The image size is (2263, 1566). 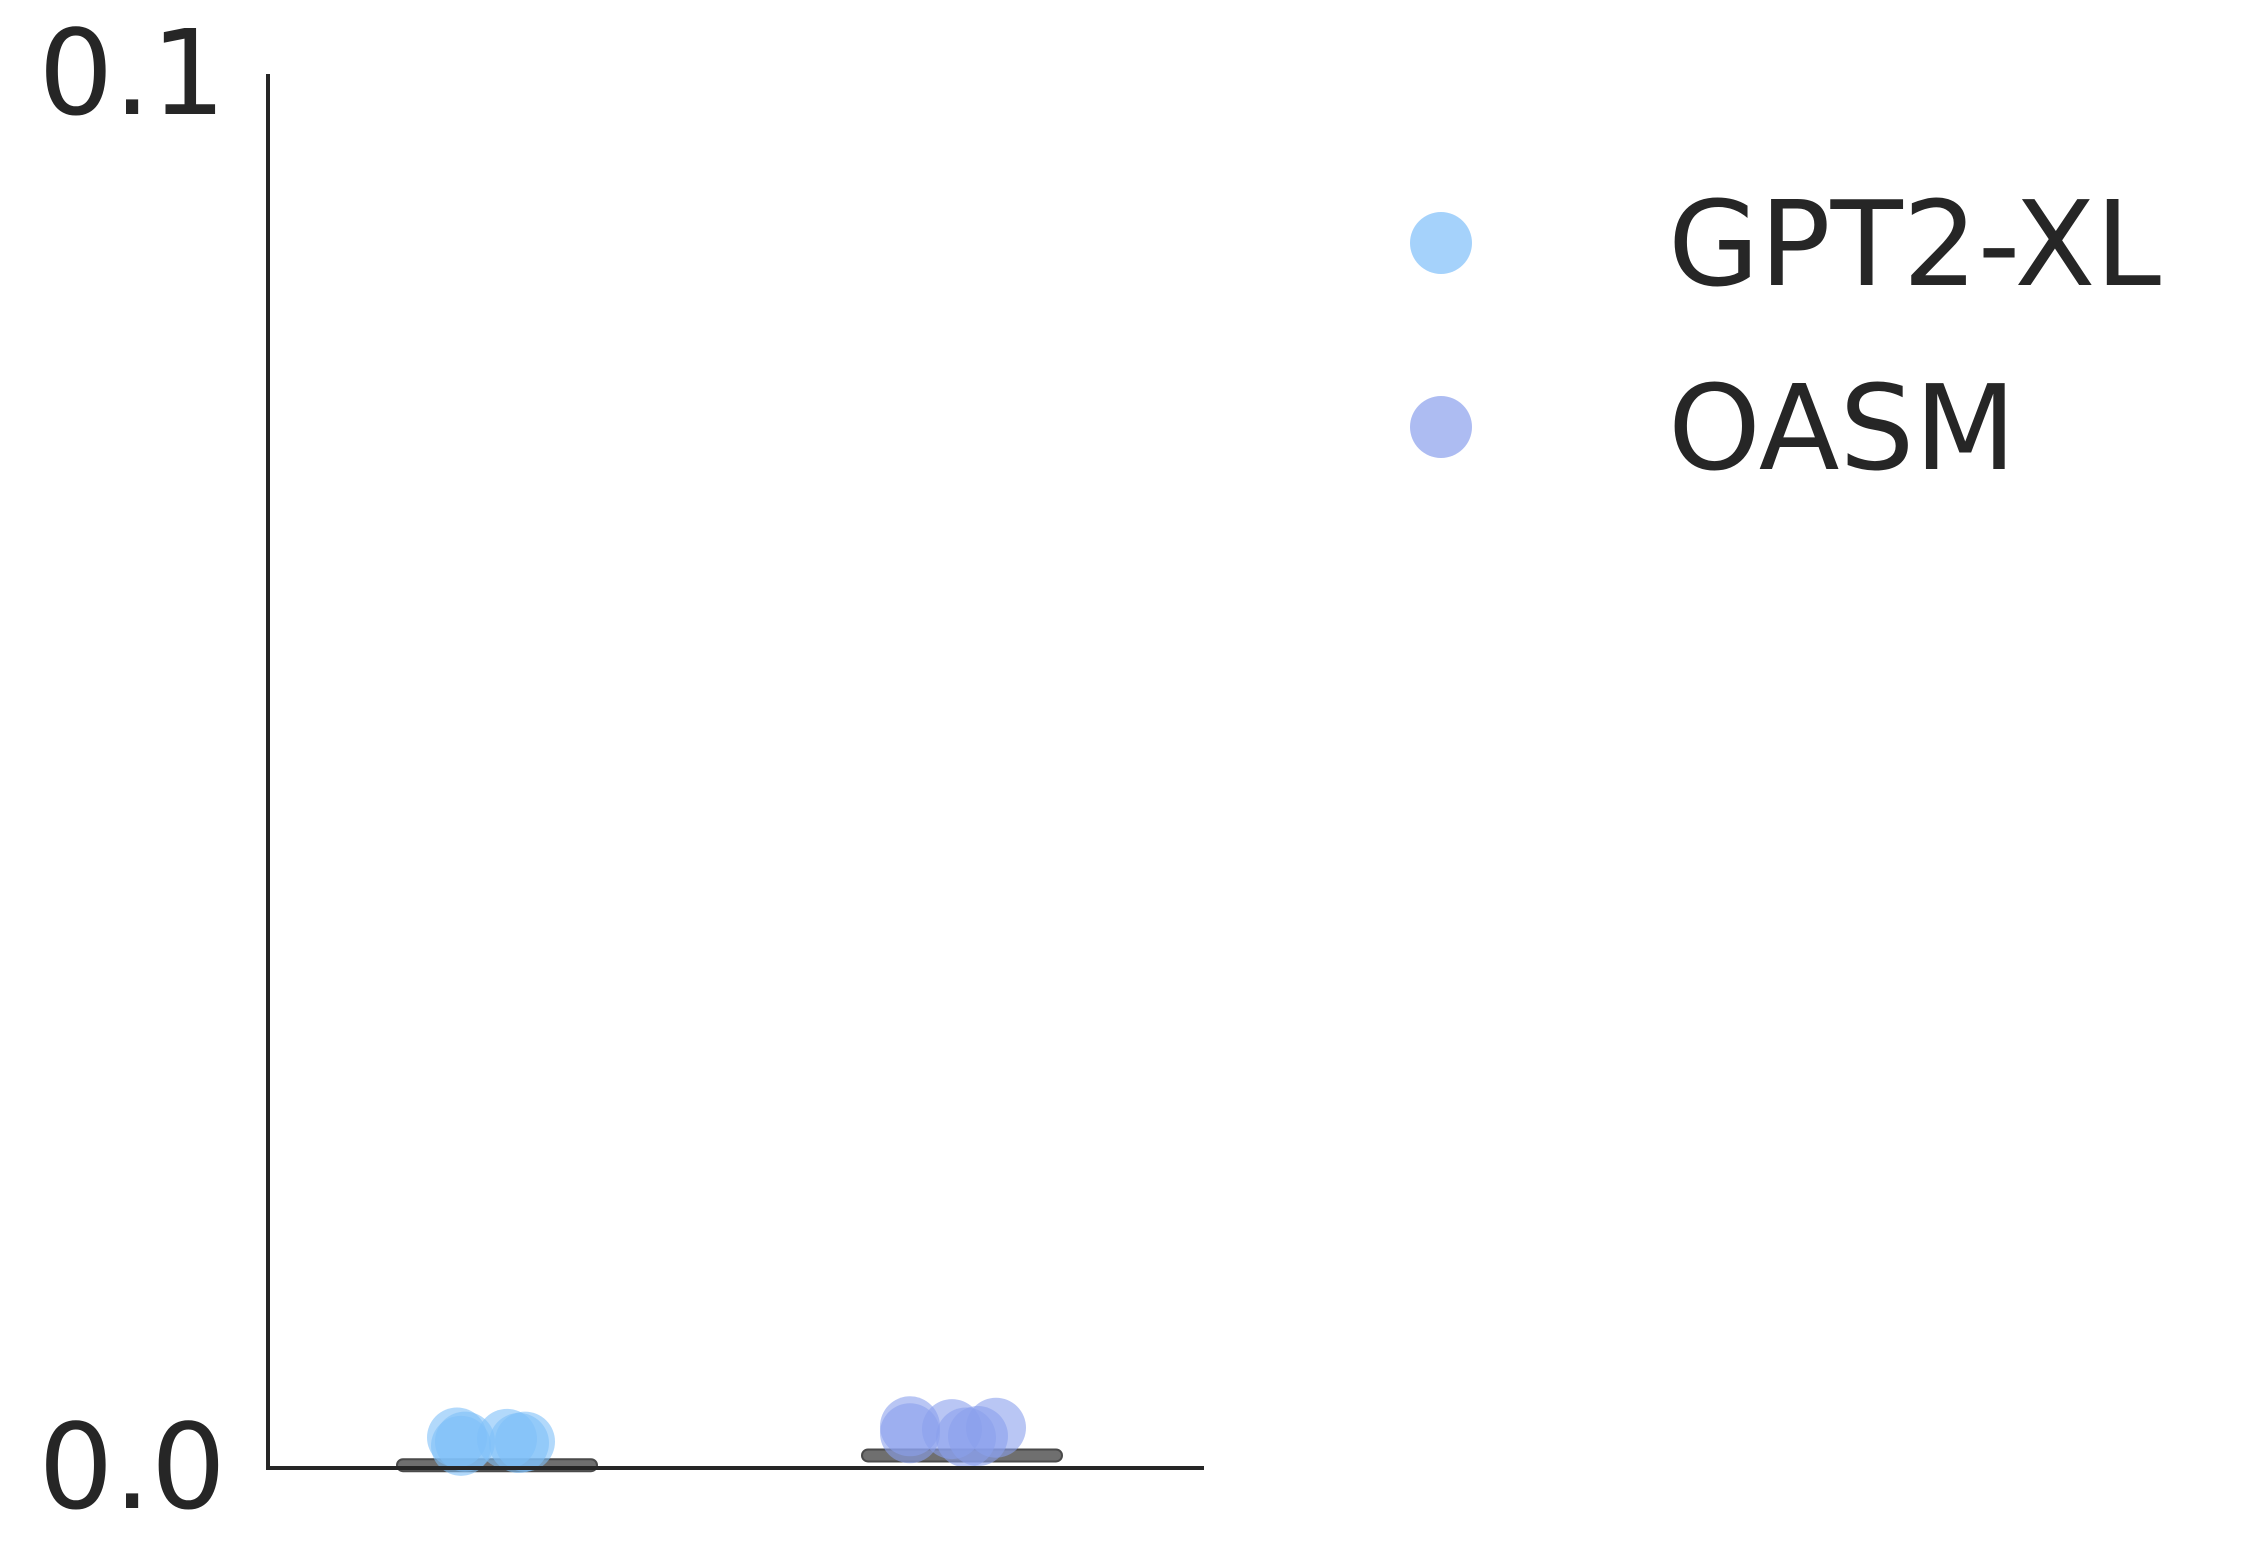 What do you see at coordinates (132, 770) in the screenshot?
I see `y-tick-labels: 0.0 0.1` at bounding box center [132, 770].